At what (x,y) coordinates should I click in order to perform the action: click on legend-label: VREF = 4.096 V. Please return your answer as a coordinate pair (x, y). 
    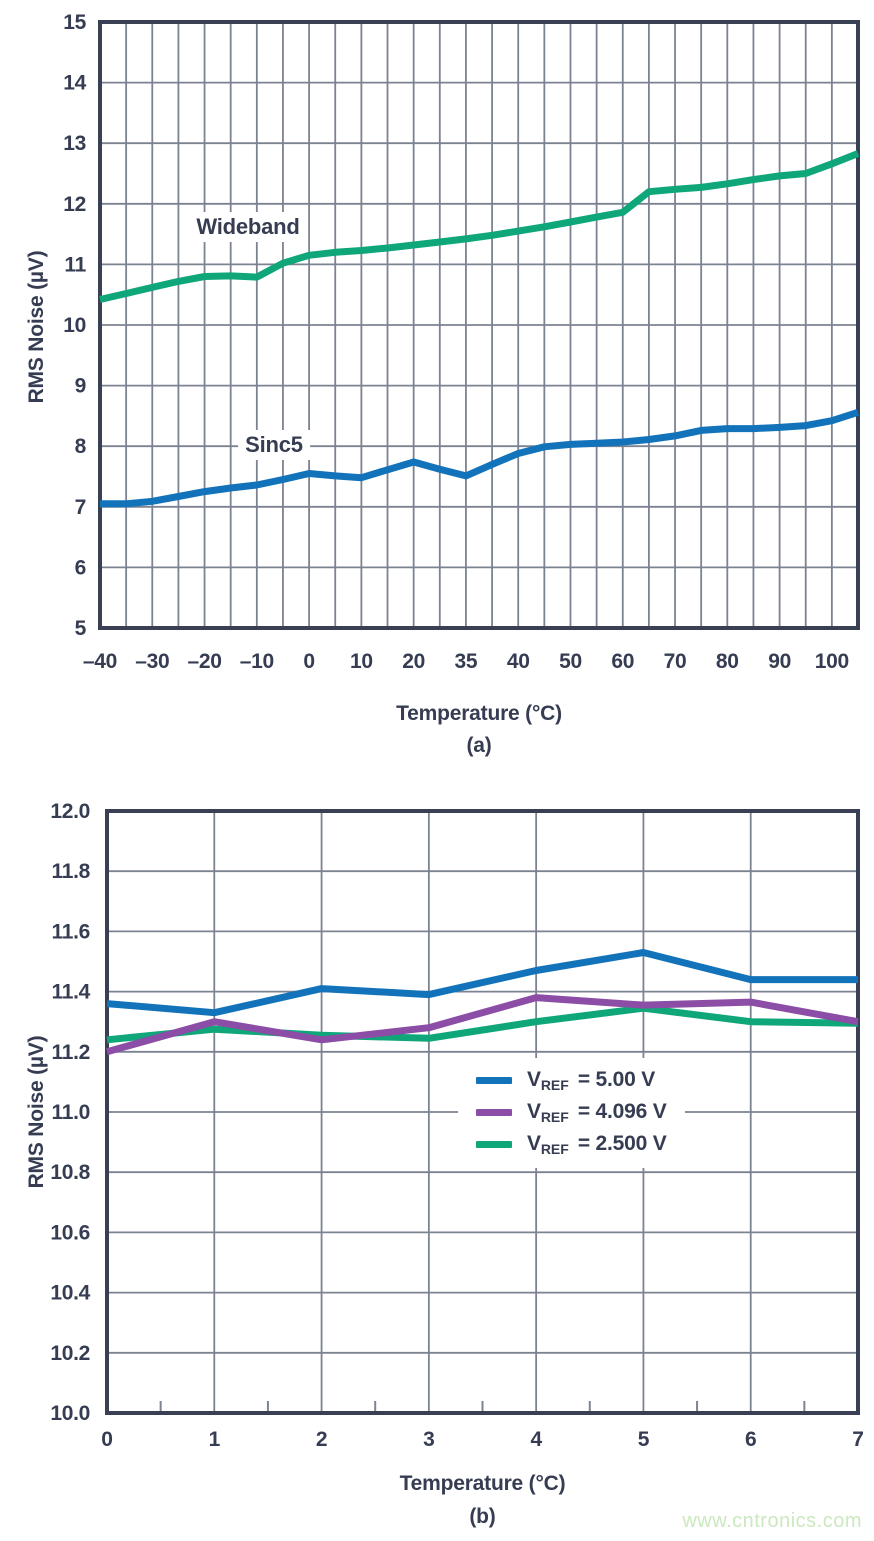
    Looking at the image, I should click on (597, 1112).